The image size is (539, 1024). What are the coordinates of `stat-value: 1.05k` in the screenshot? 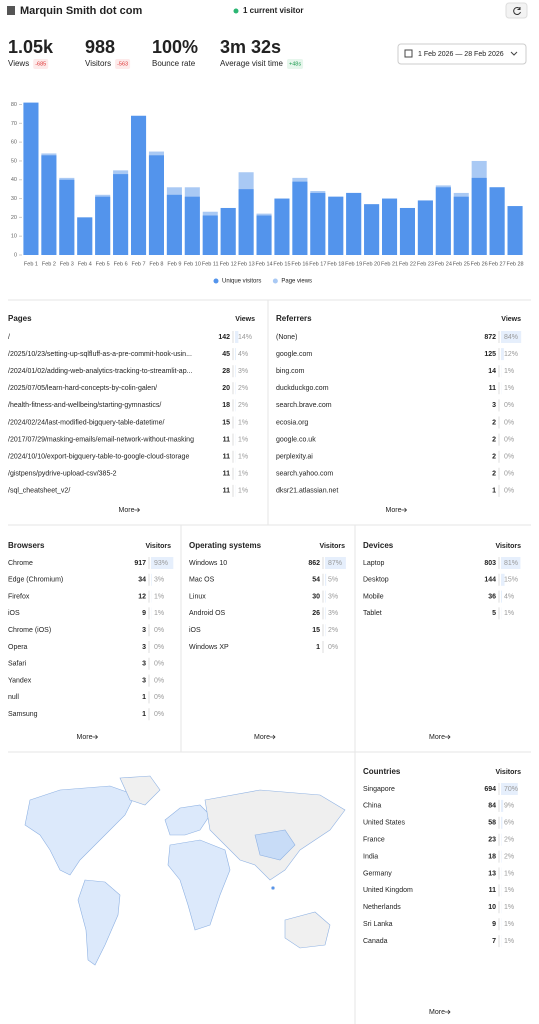 It's located at (31, 47).